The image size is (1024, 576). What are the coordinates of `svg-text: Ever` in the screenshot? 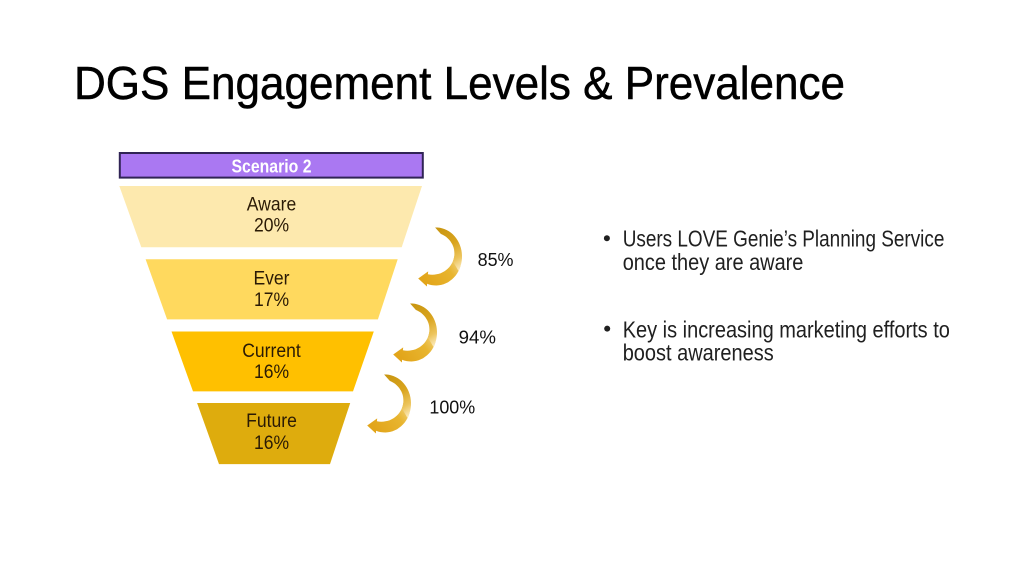 It's located at (271, 279).